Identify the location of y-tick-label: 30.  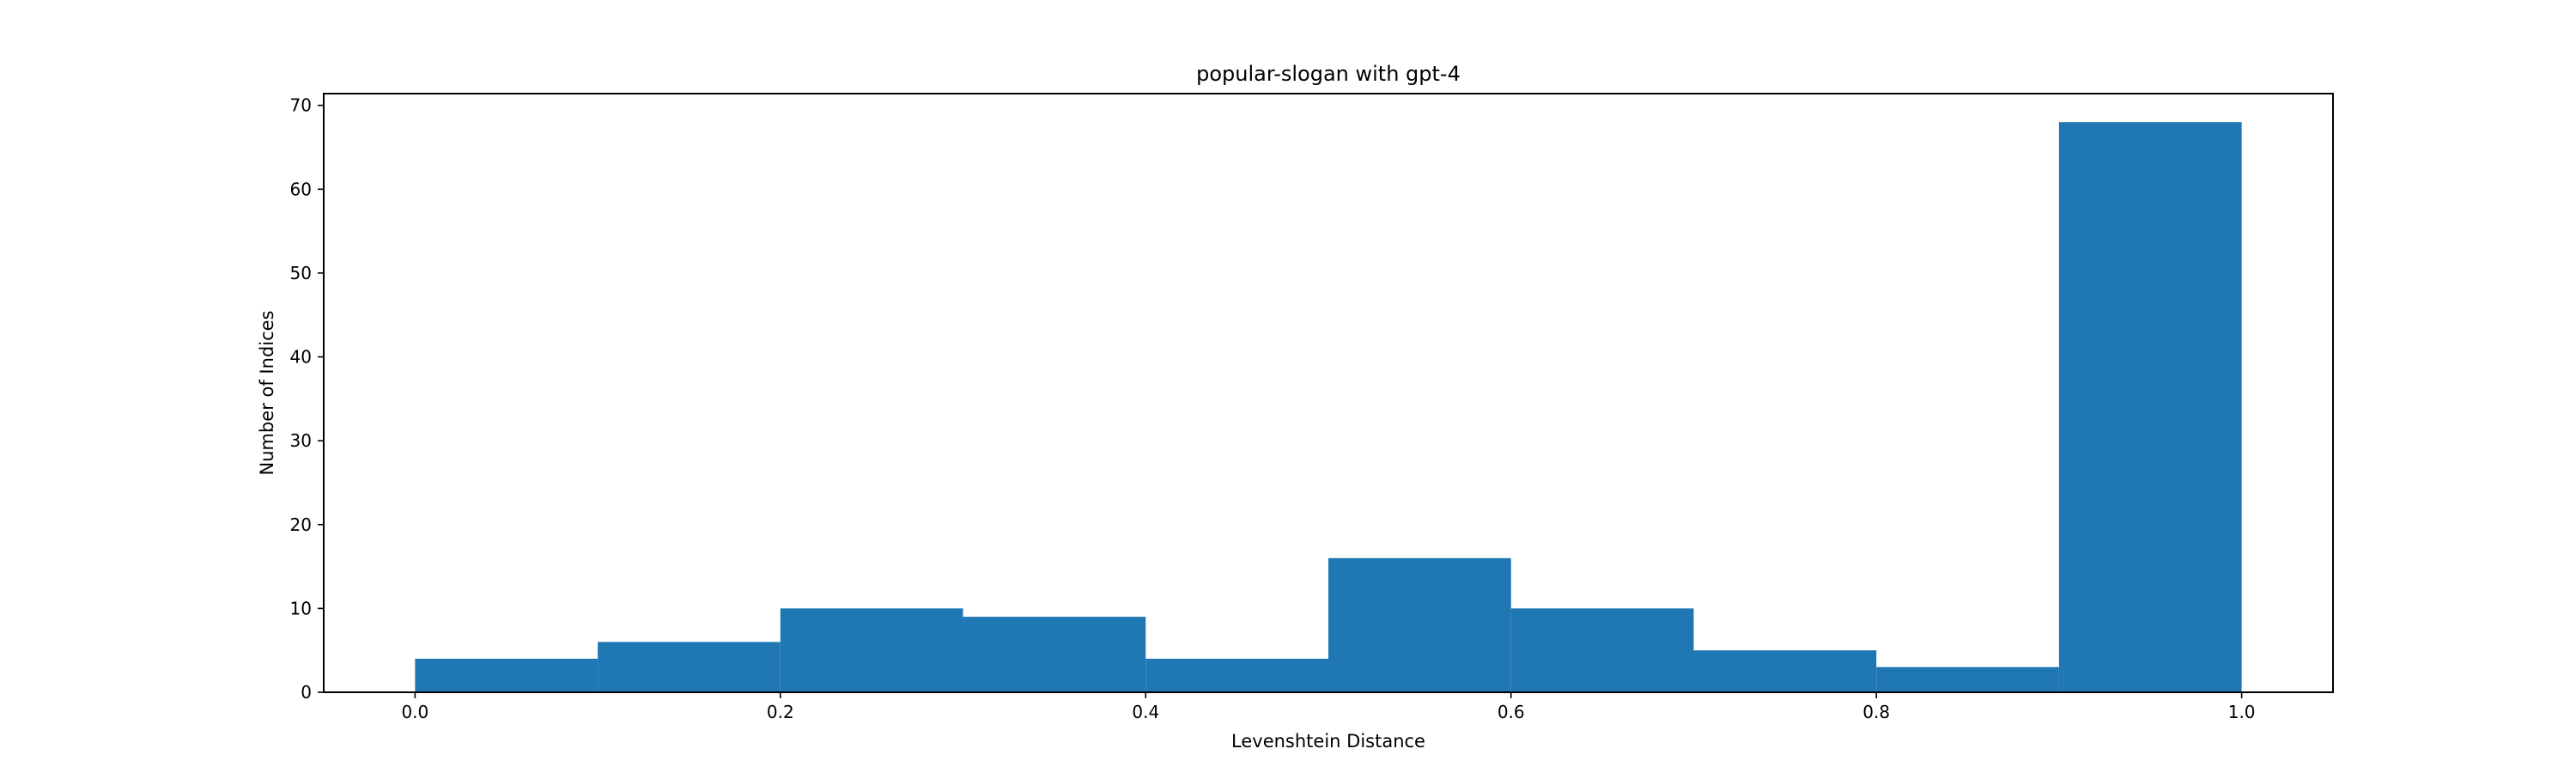
(301, 441).